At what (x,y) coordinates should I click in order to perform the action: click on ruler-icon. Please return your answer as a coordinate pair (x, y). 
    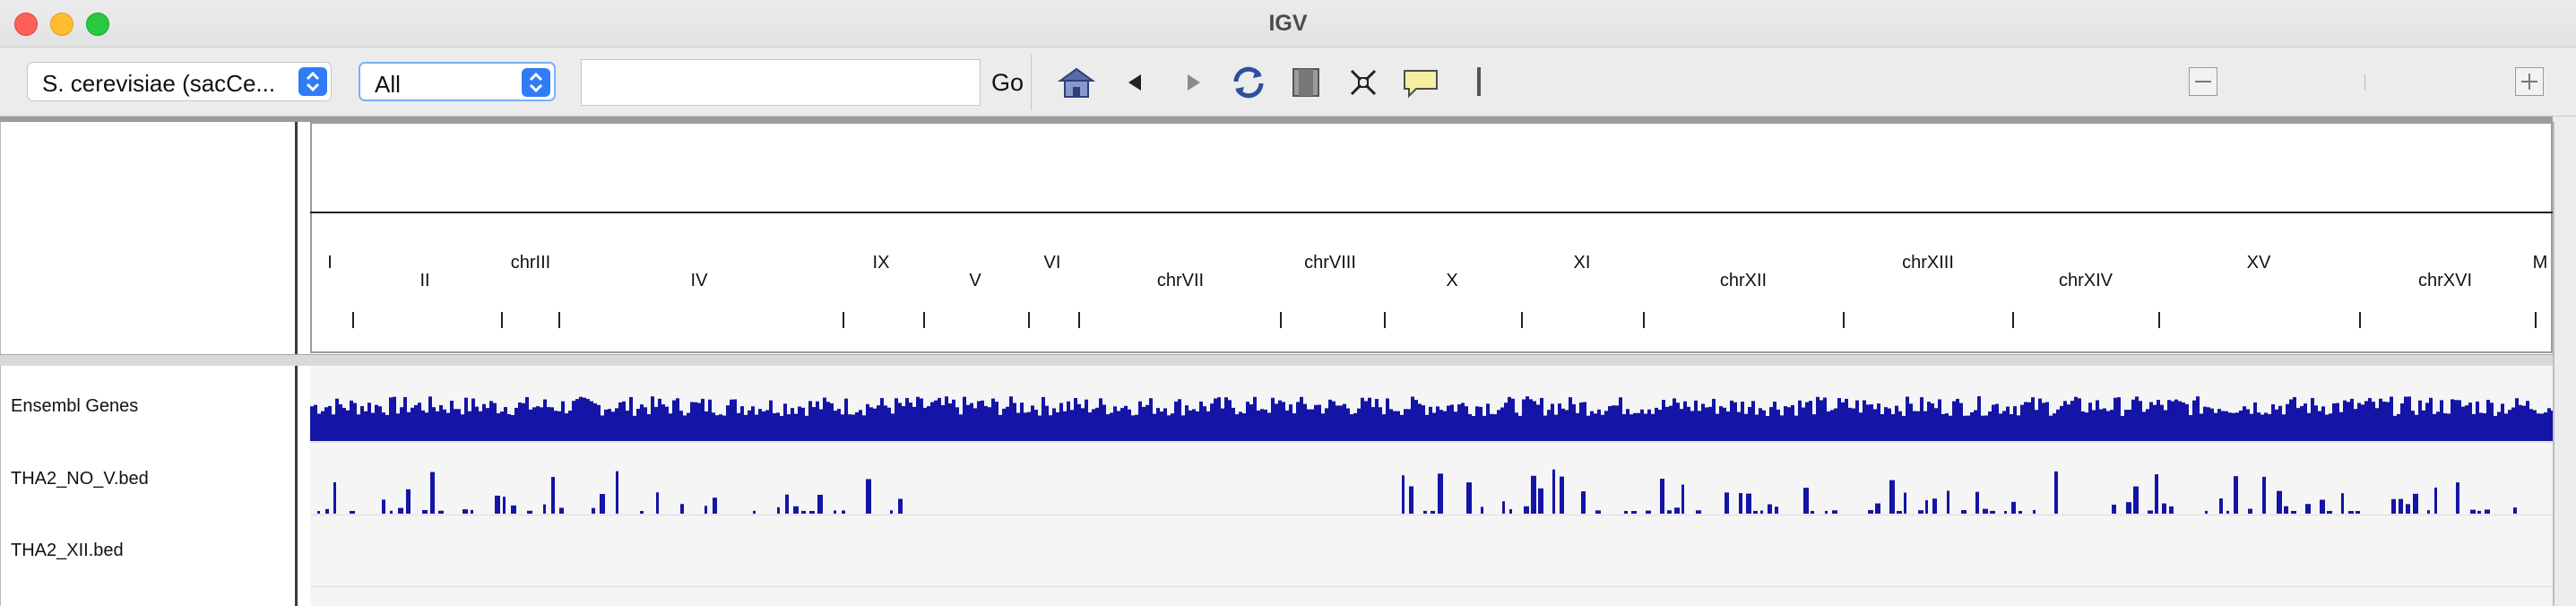
    Looking at the image, I should click on (1479, 81).